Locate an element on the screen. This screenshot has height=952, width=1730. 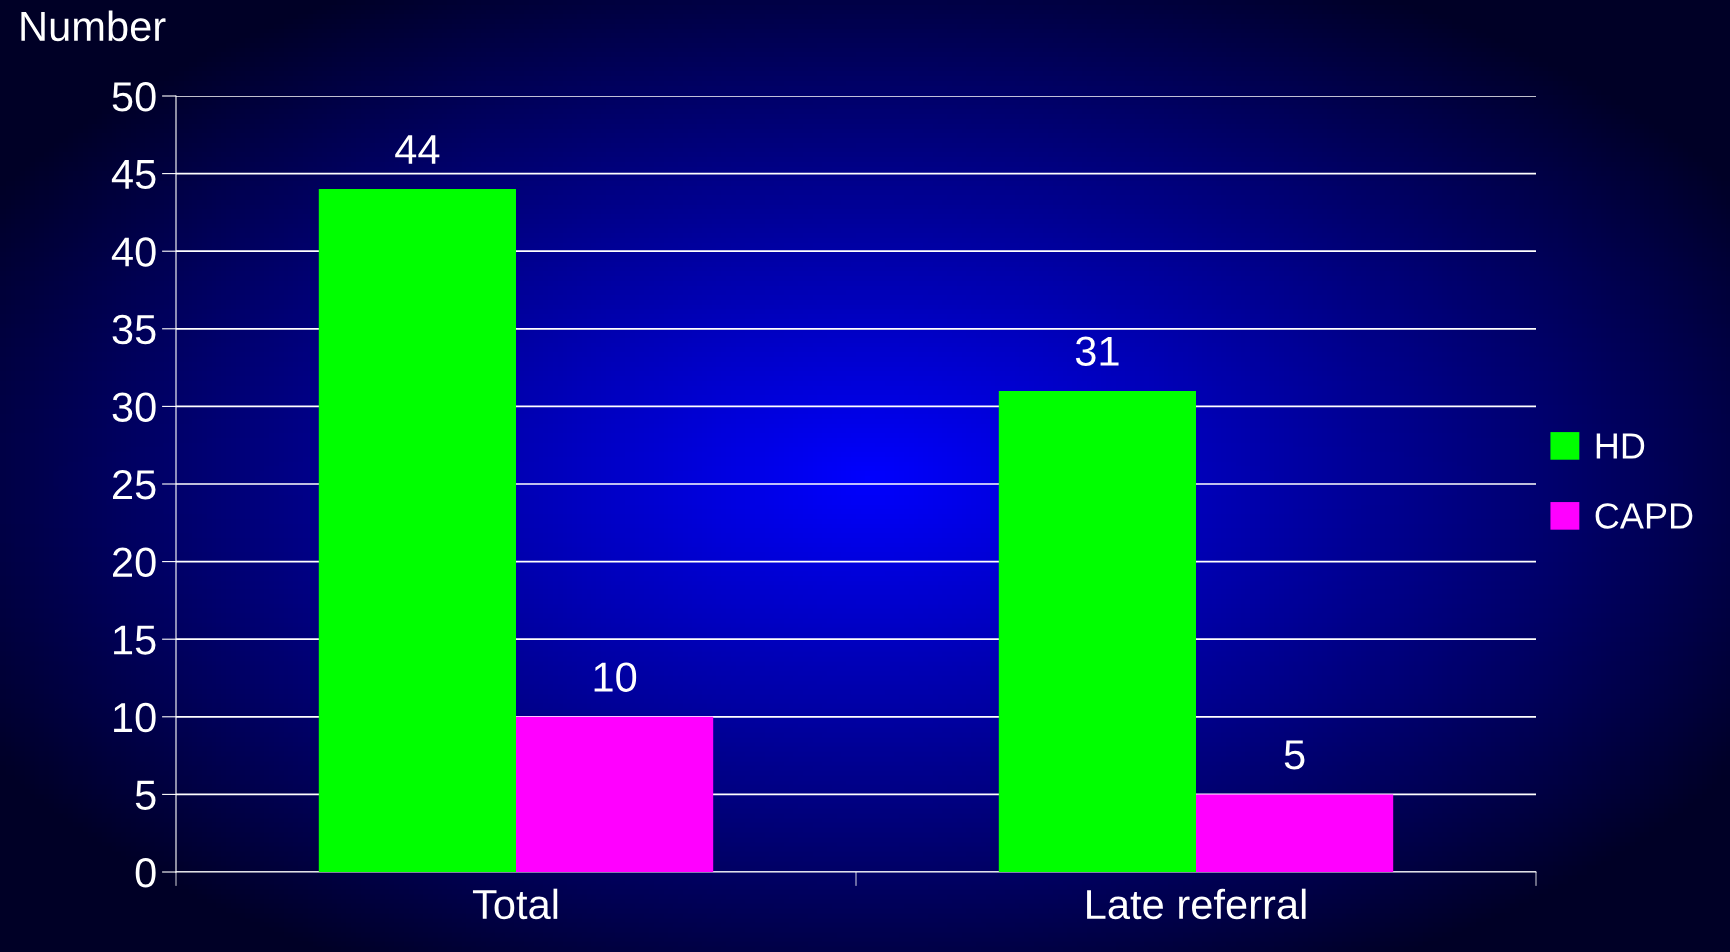
y-tick-label: 40 is located at coordinates (133, 252).